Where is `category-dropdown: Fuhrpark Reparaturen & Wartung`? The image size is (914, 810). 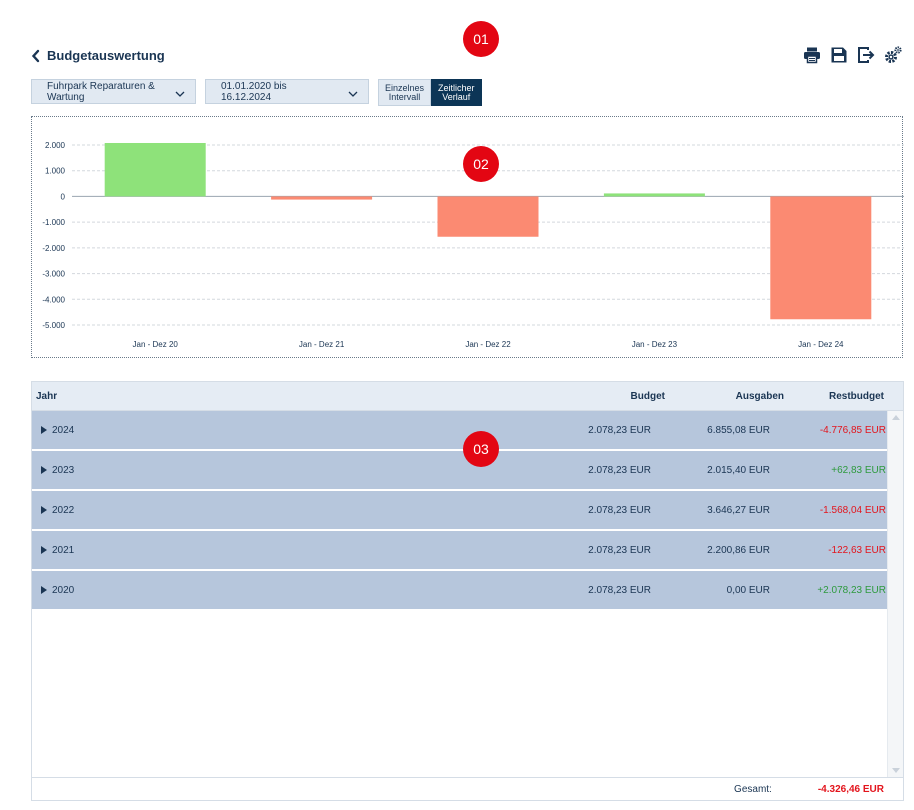 category-dropdown: Fuhrpark Reparaturen & Wartung is located at coordinates (113, 91).